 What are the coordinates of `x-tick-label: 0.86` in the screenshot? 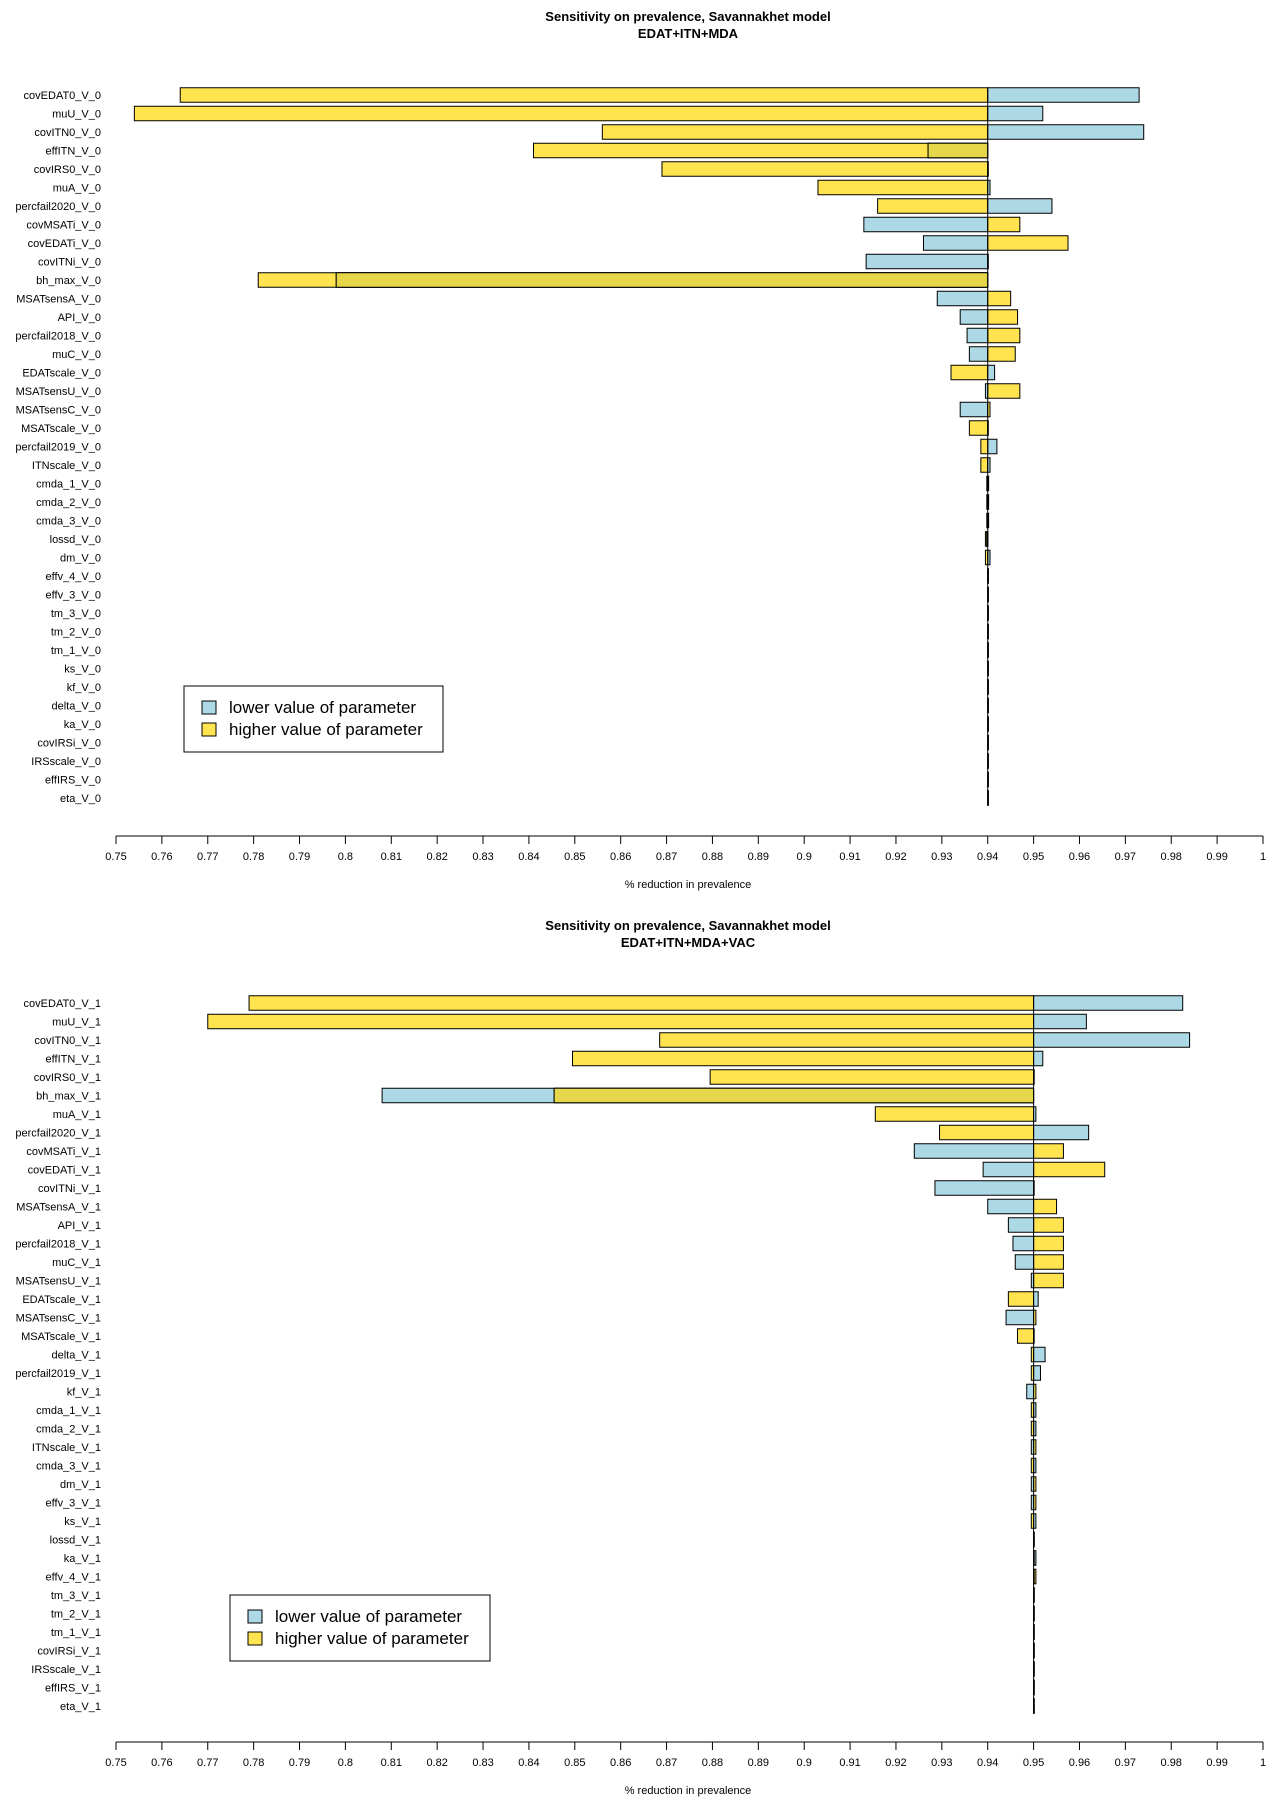 It's located at (620, 857).